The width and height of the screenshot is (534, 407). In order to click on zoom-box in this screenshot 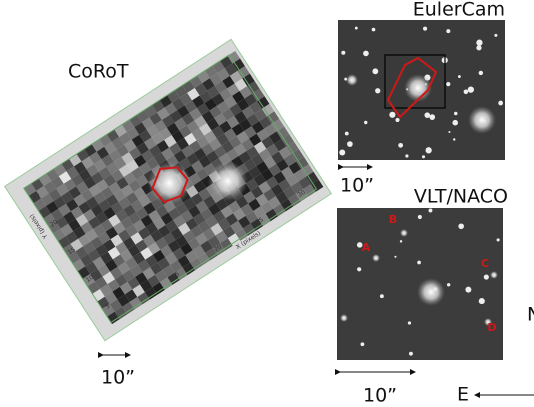, I will do `click(415, 81)`.